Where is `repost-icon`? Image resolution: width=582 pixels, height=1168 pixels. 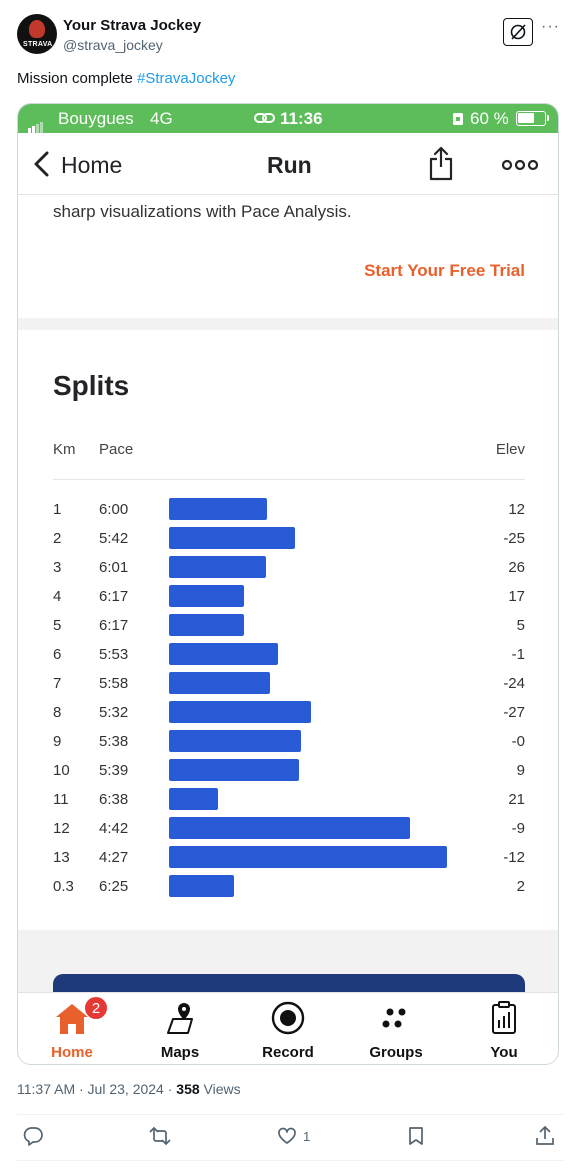
repost-icon is located at coordinates (160, 1136).